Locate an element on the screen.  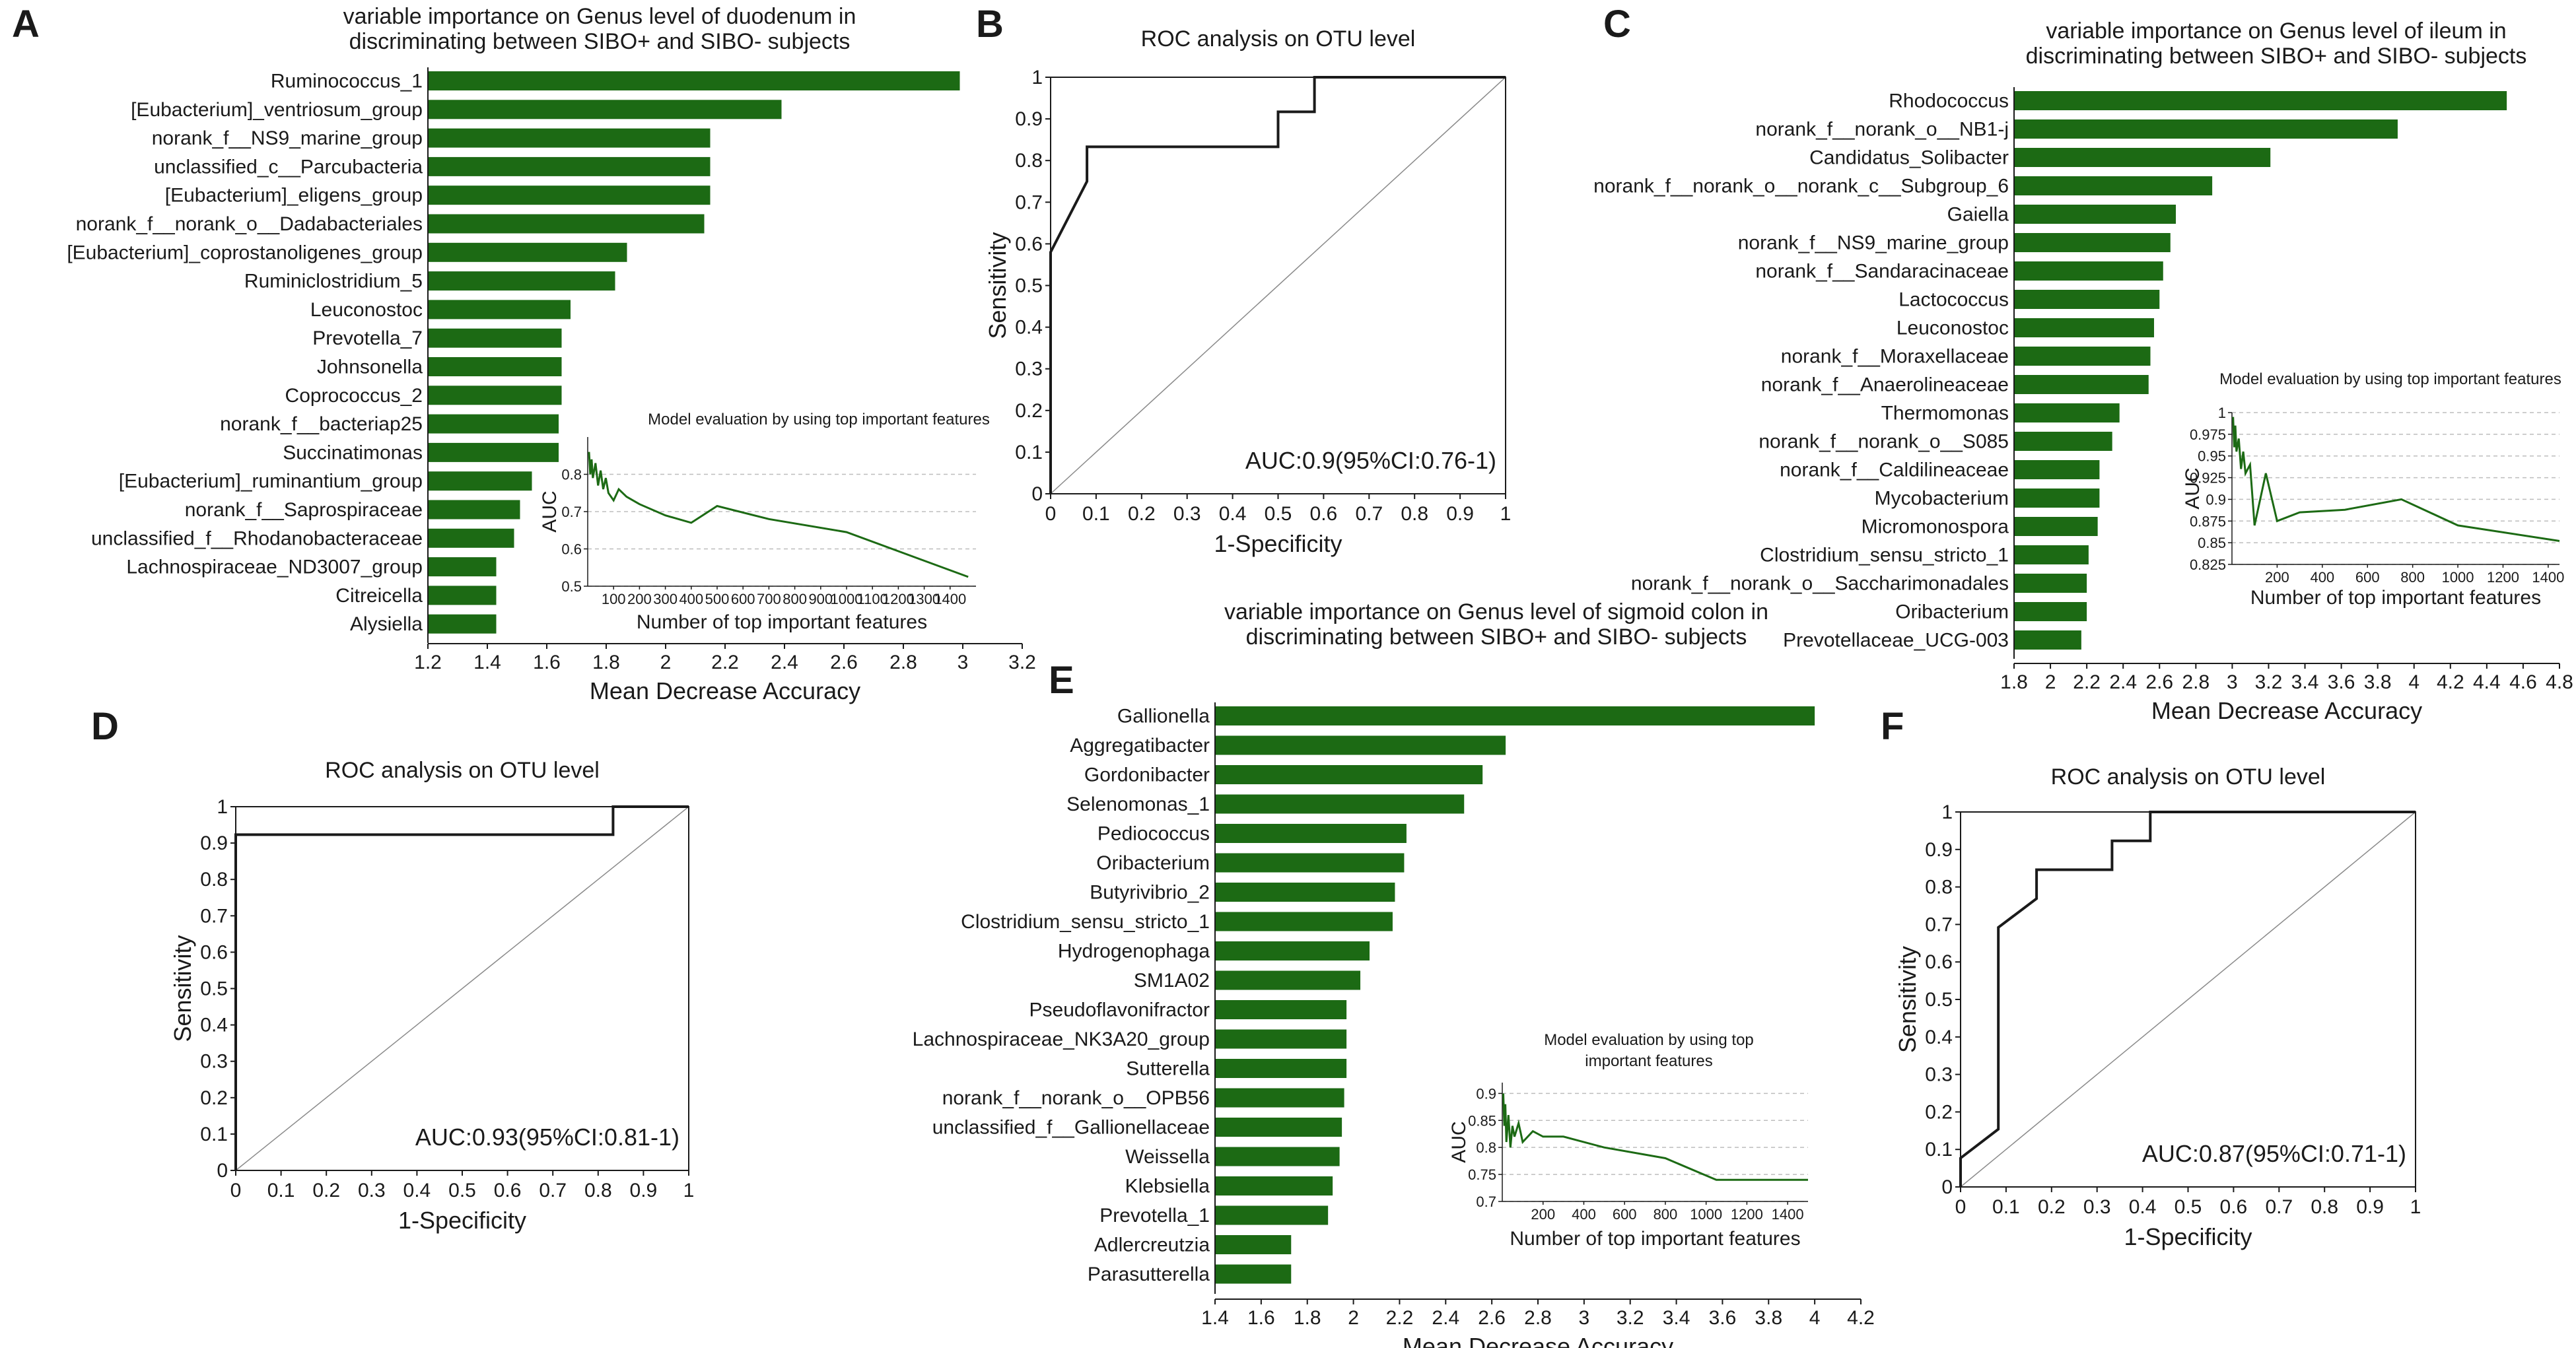
x-tick-label: 0.4 is located at coordinates (1233, 514).